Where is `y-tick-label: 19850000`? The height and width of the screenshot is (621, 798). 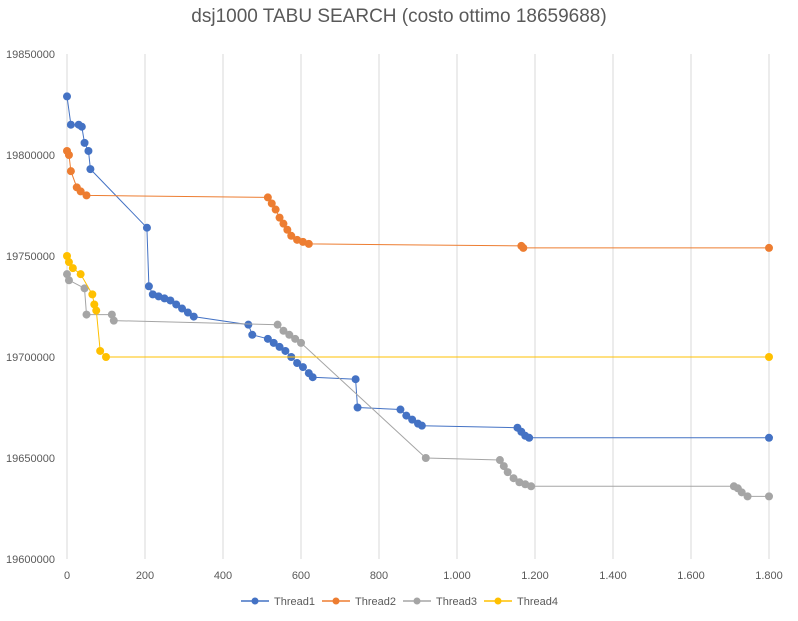
y-tick-label: 19850000 is located at coordinates (30, 55).